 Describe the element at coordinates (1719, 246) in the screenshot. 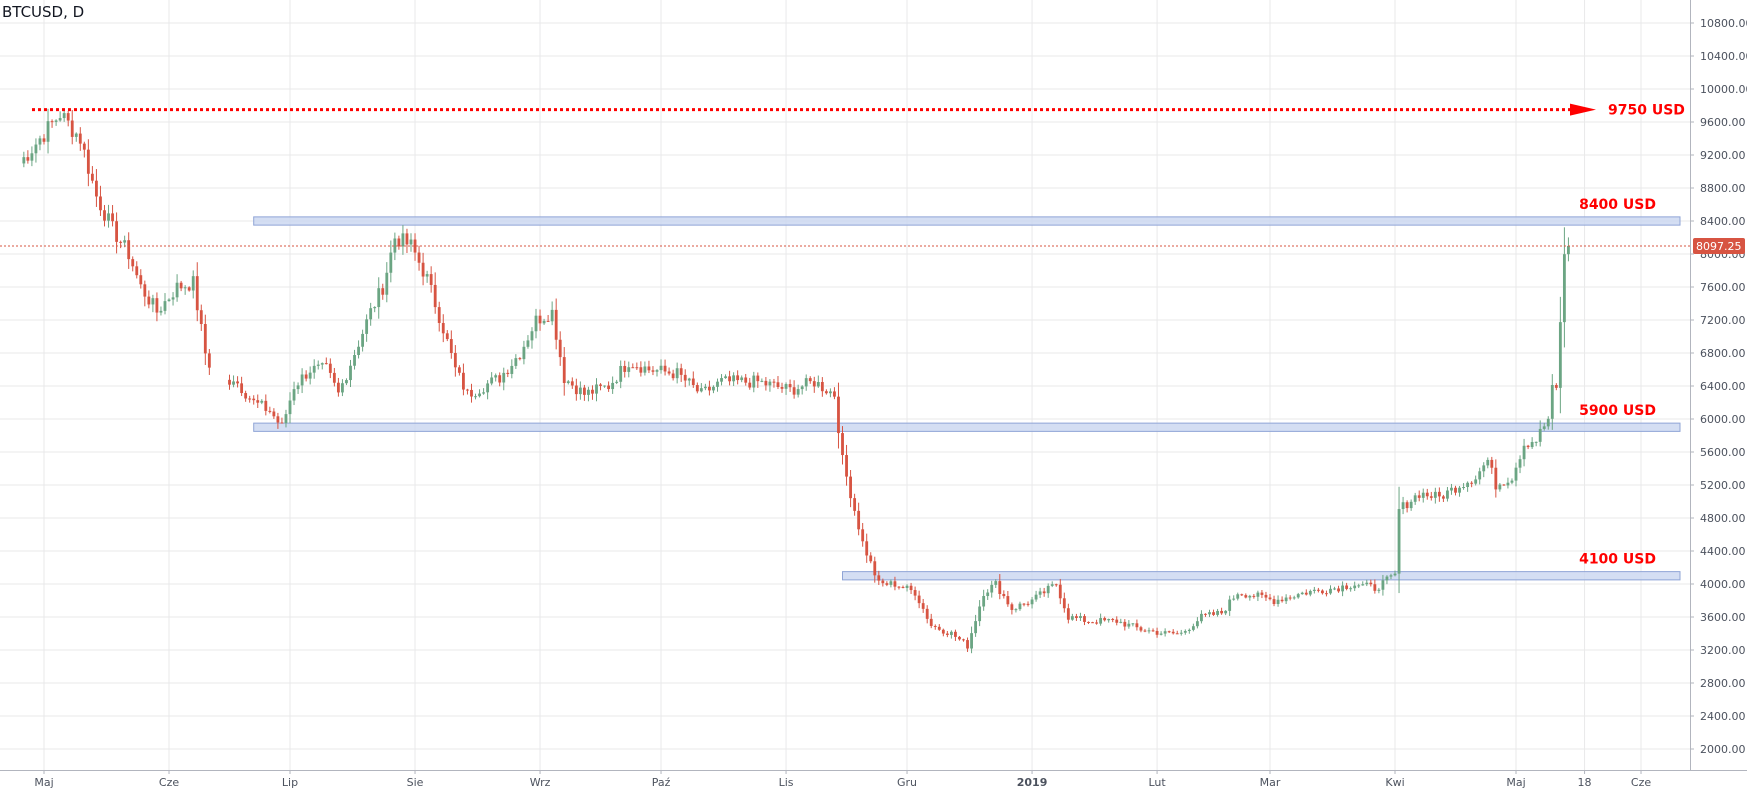

I see `current-price-label: 8097.25` at that location.